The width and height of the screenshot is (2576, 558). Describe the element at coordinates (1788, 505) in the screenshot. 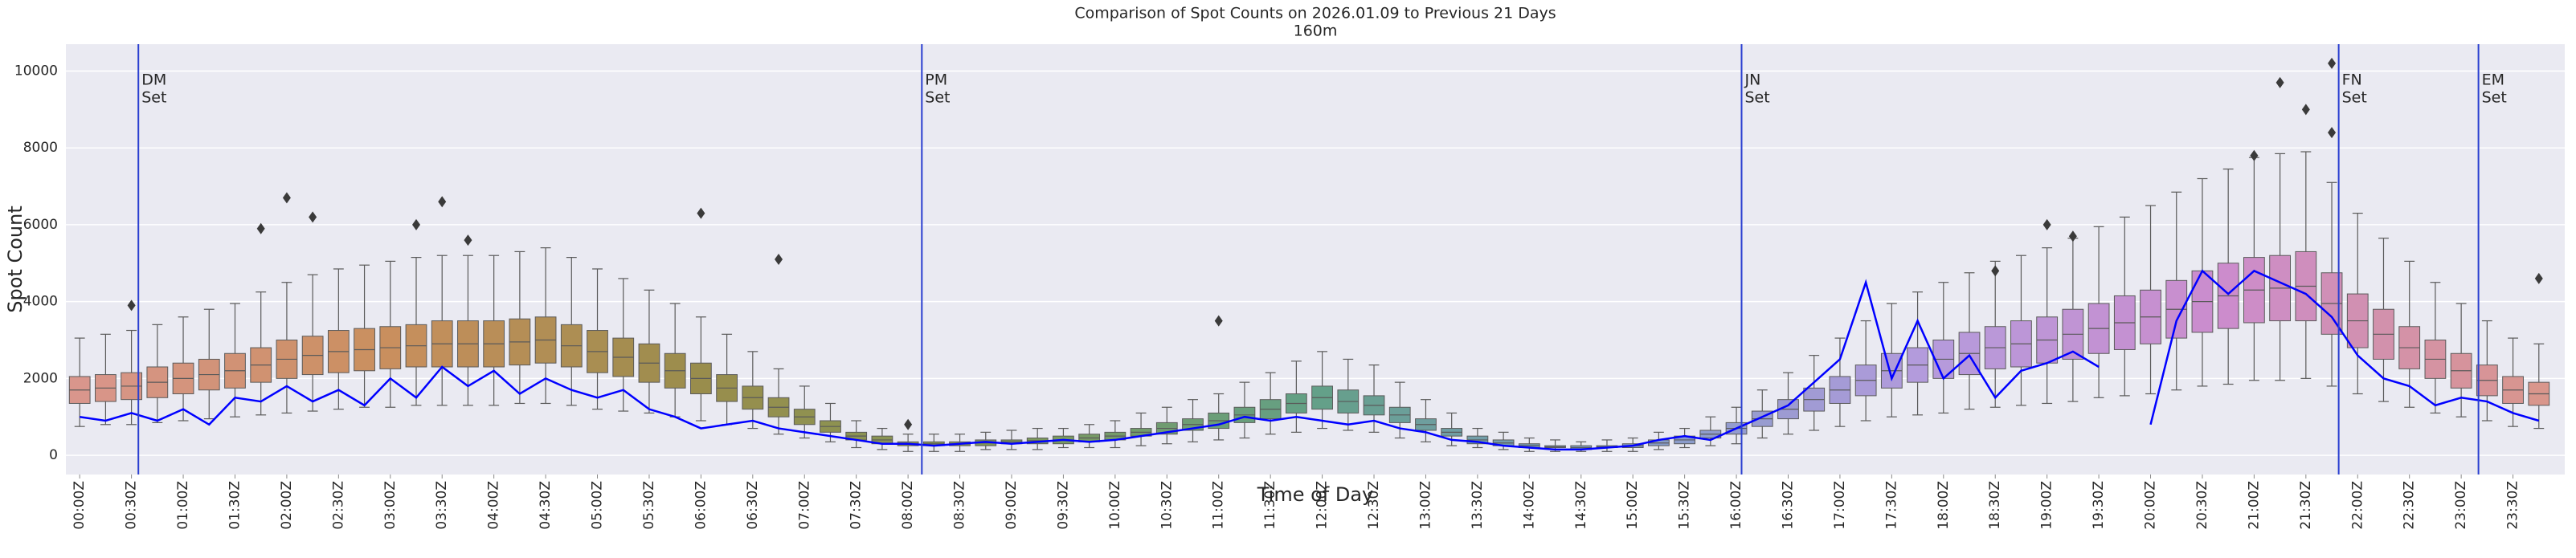

I see `x-tick-label: 16:30Z` at that location.